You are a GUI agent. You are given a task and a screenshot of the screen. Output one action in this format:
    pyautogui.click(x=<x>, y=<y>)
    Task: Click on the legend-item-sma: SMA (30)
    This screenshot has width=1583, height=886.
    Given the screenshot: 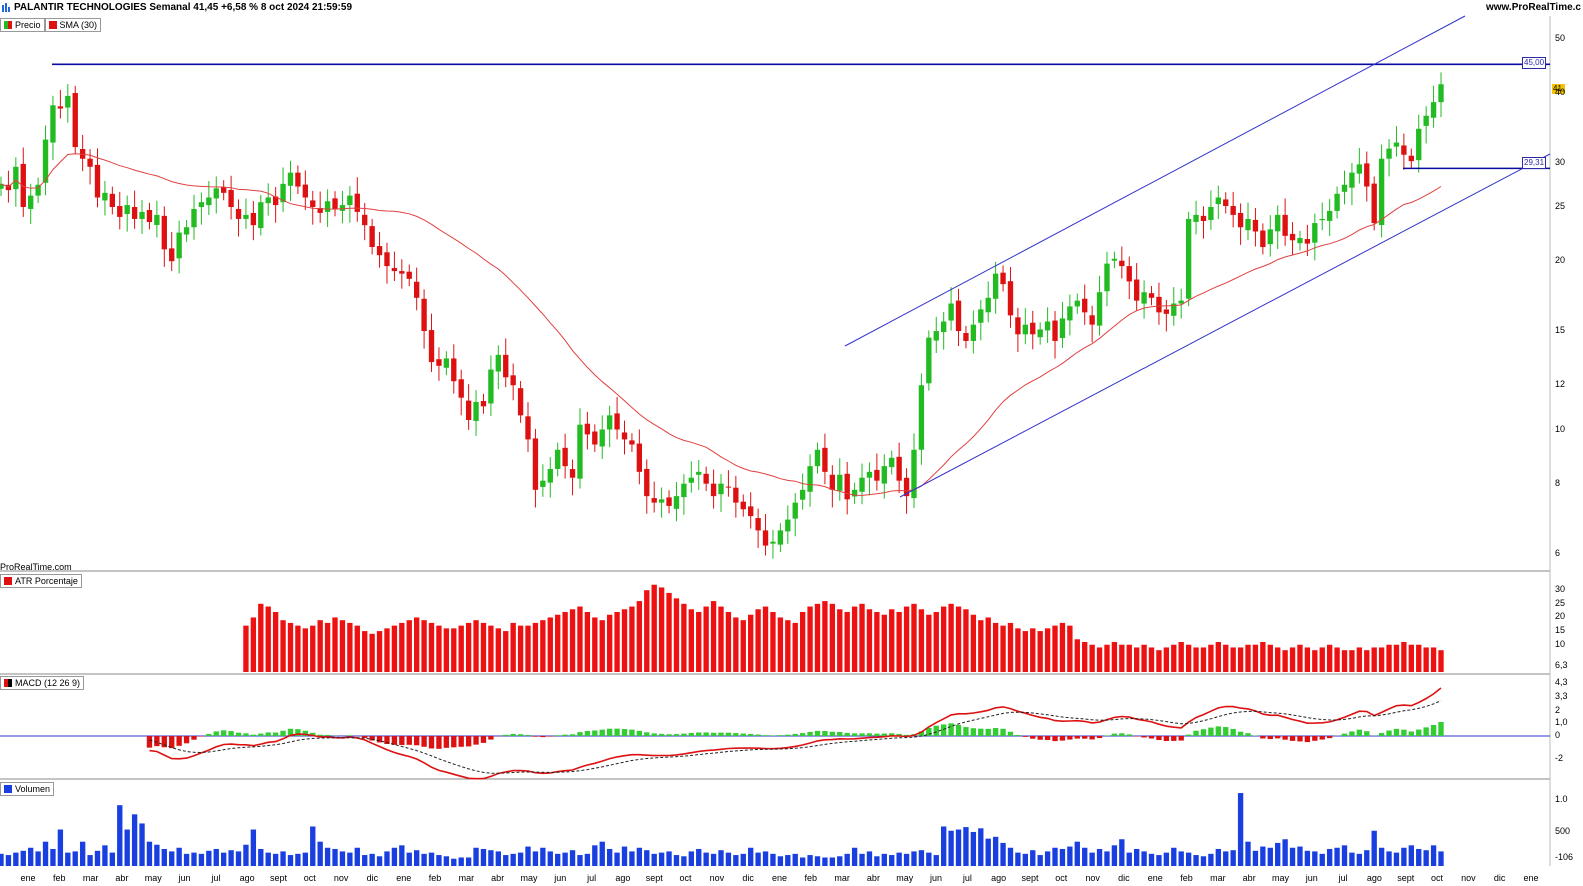 What is the action you would take?
    pyautogui.click(x=73, y=25)
    